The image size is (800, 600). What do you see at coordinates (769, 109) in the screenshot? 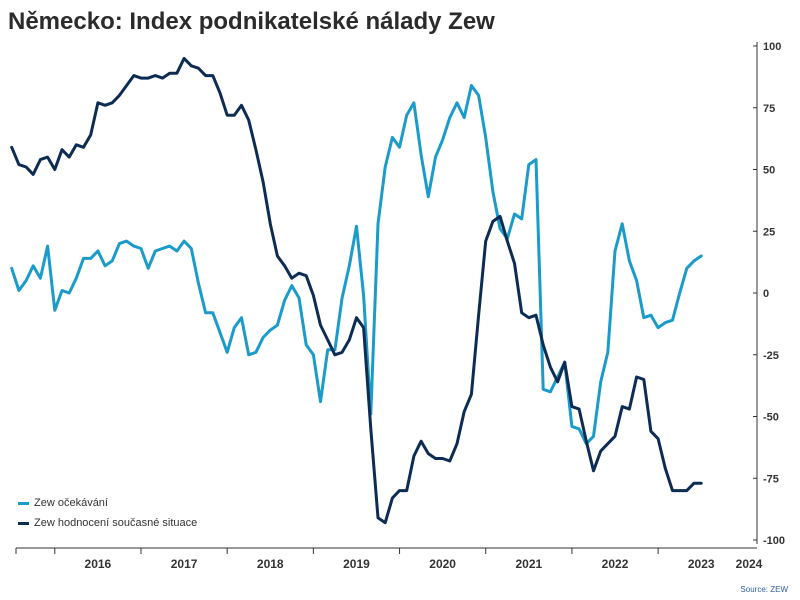
I see `y-tick-label: 75` at bounding box center [769, 109].